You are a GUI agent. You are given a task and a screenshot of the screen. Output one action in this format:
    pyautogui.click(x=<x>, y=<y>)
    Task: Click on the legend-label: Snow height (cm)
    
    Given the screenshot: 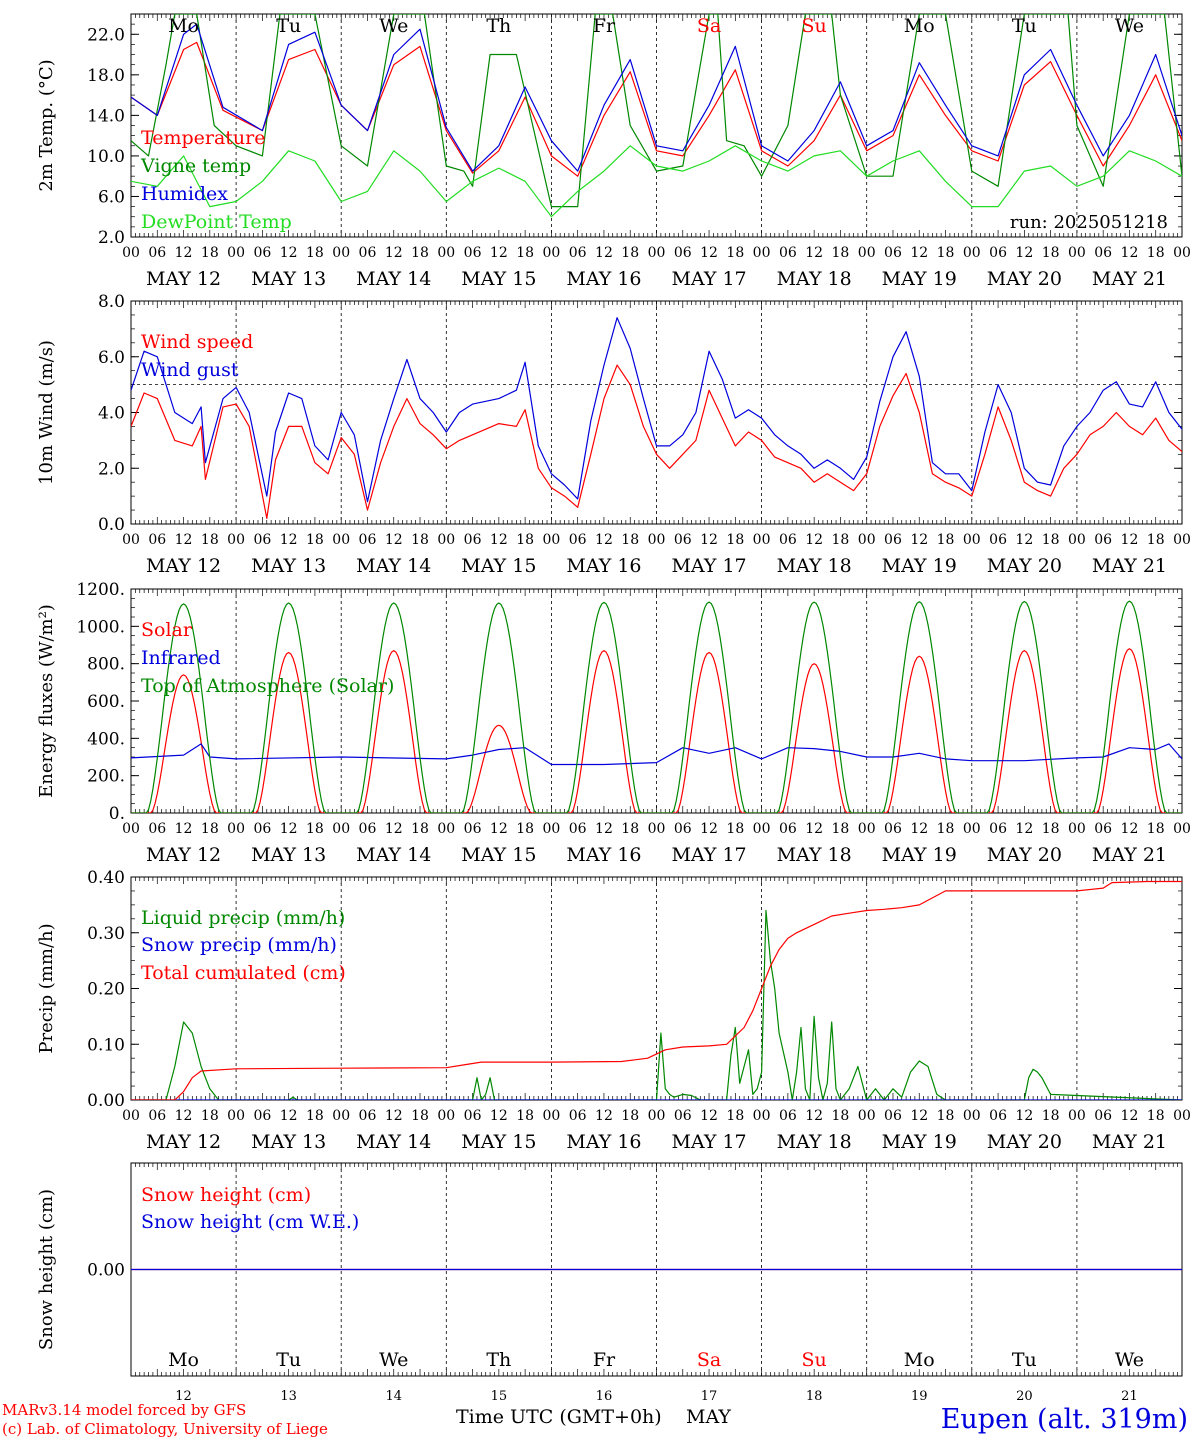 What is the action you would take?
    pyautogui.click(x=226, y=1195)
    